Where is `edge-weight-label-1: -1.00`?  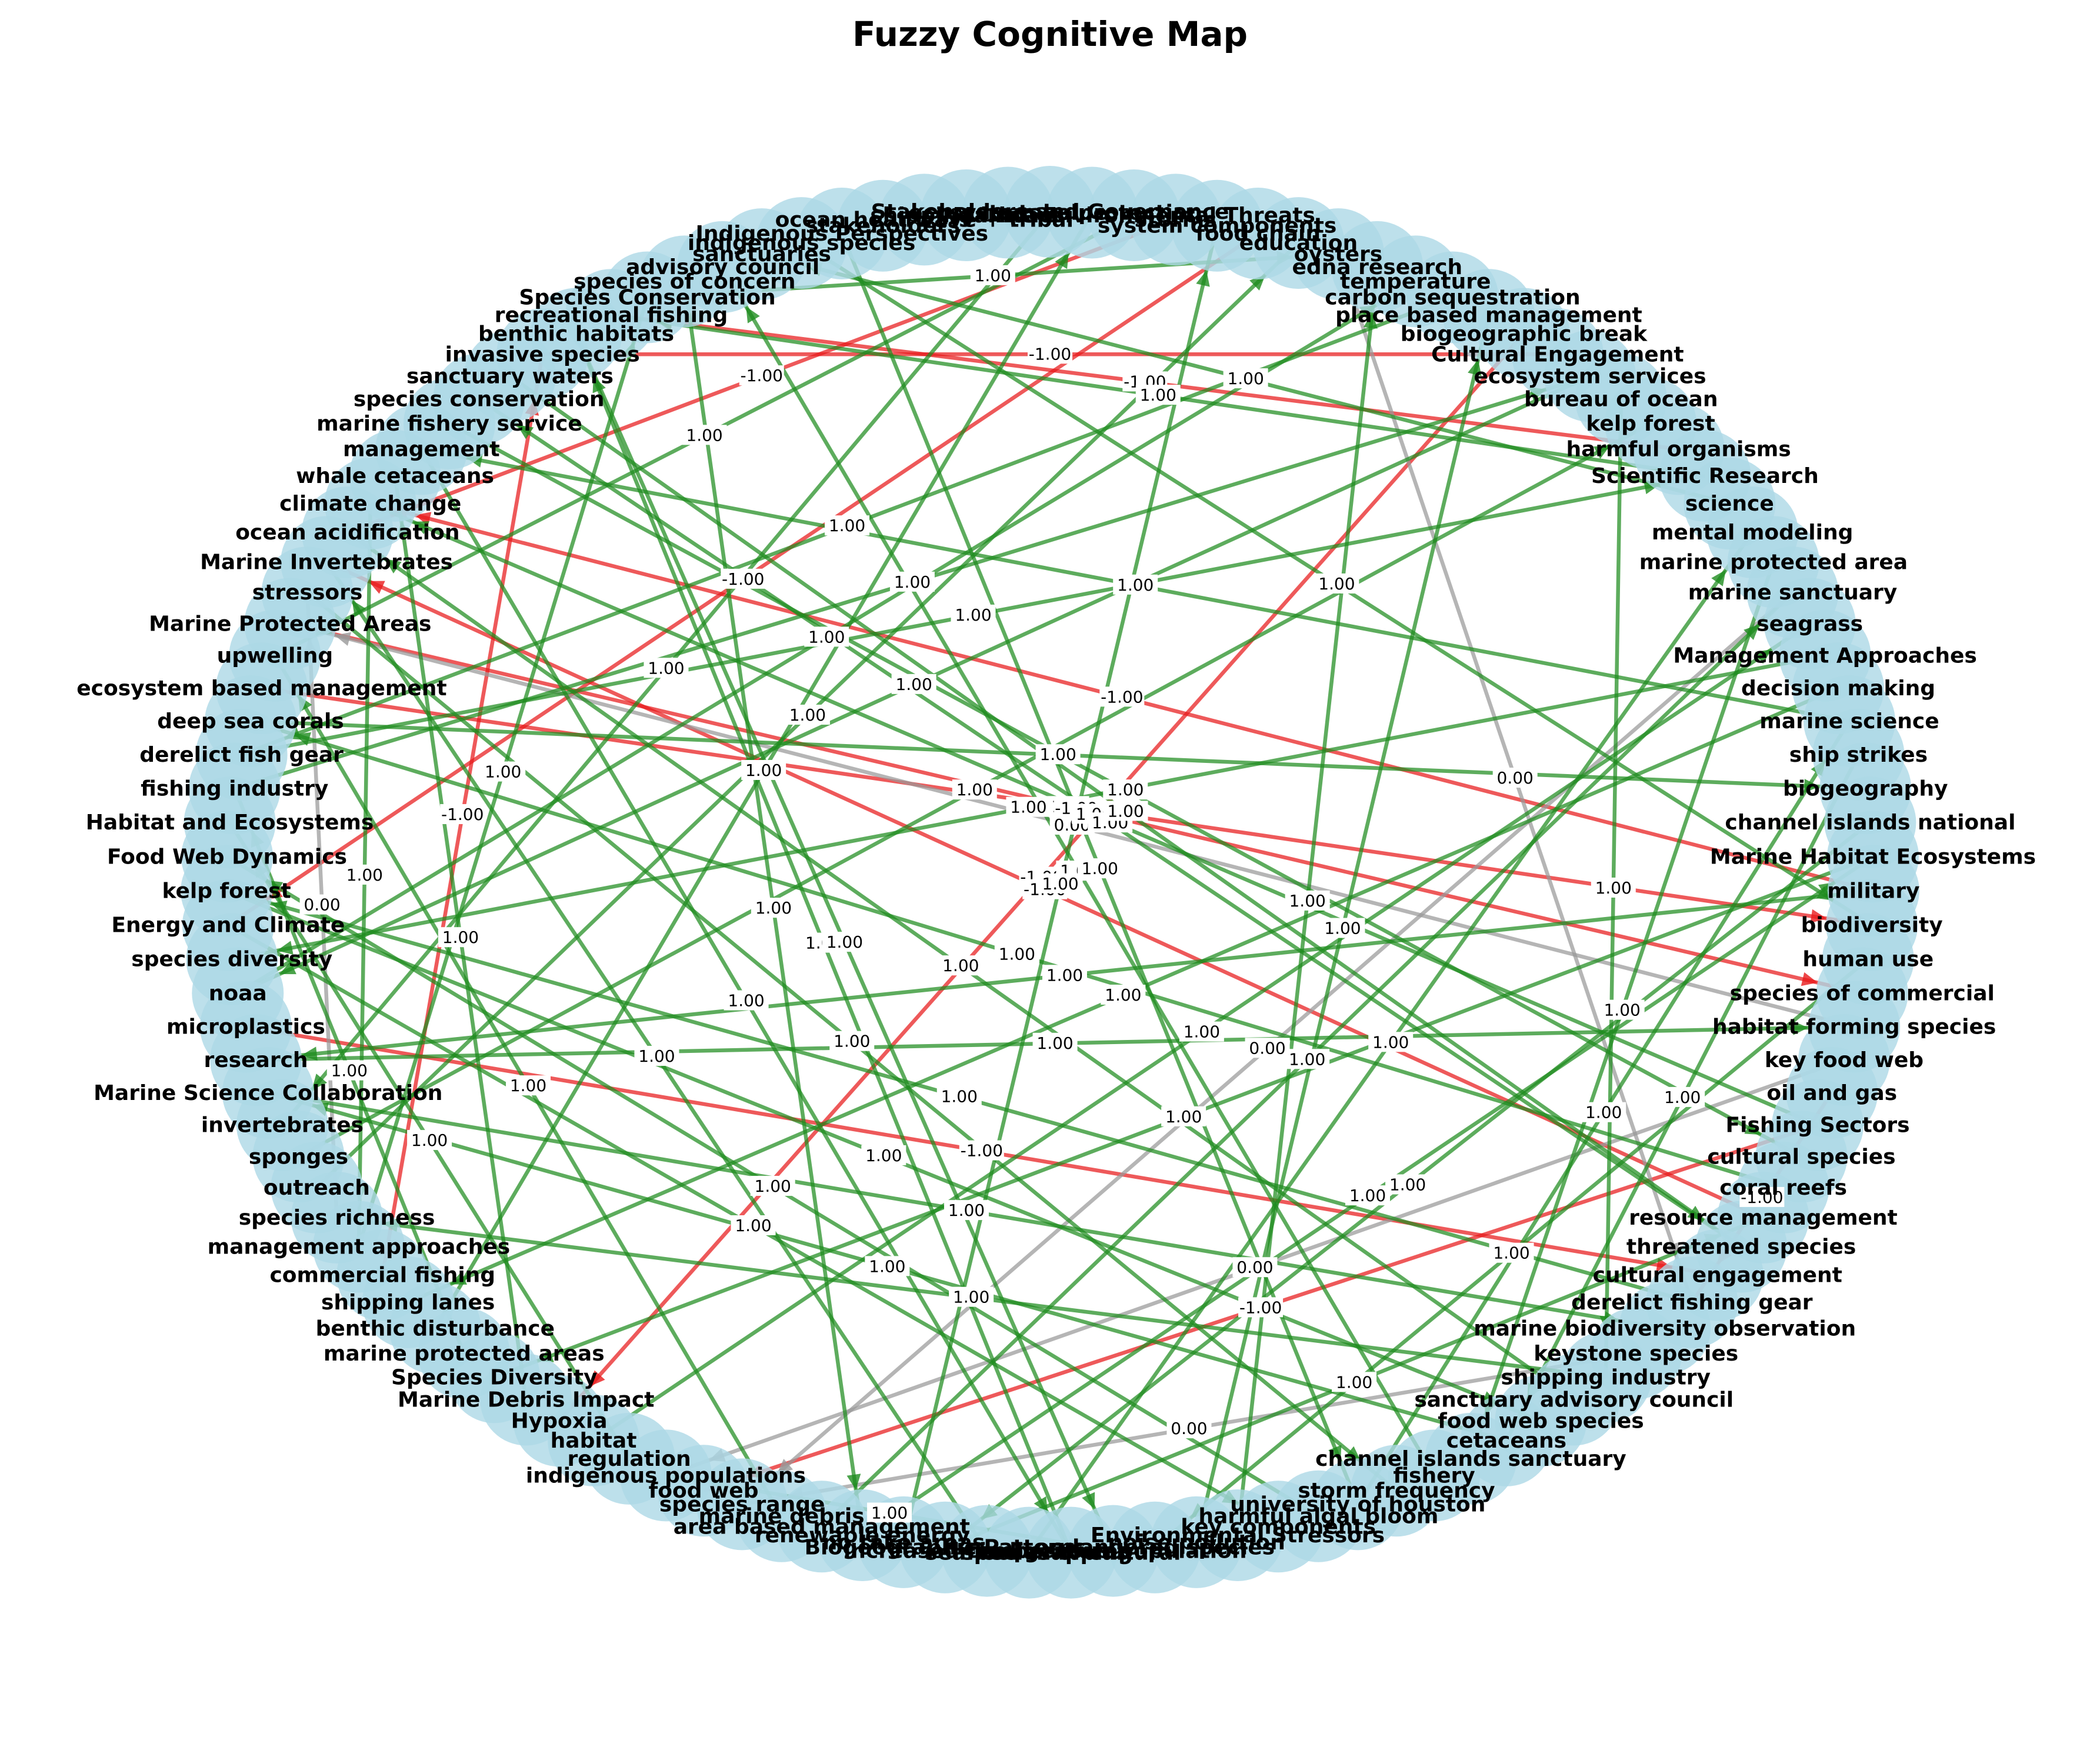
edge-weight-label-1: -1.00 is located at coordinates (1145, 381).